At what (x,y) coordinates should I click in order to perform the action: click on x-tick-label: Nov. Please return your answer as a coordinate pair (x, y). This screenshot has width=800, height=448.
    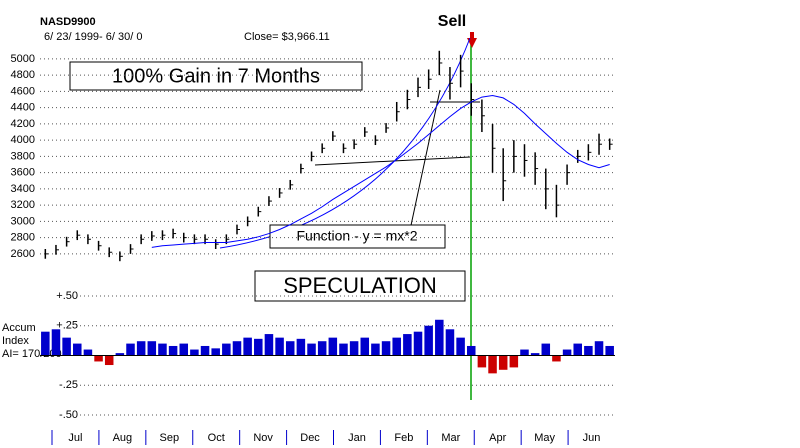
    Looking at the image, I should click on (263, 438).